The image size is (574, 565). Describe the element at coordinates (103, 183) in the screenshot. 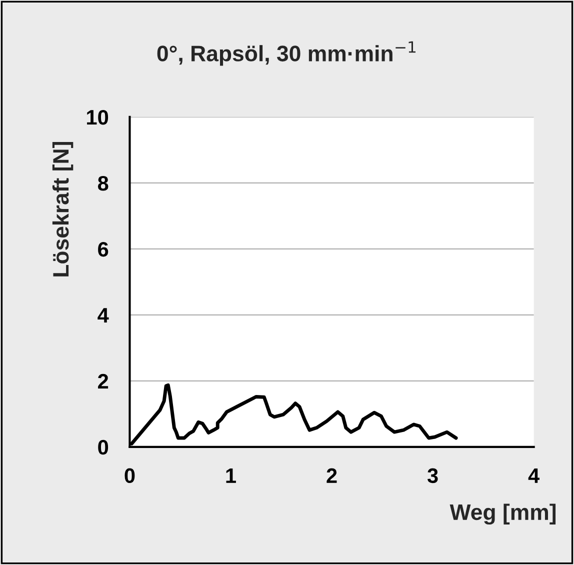

I see `y-tick-label: 8` at that location.